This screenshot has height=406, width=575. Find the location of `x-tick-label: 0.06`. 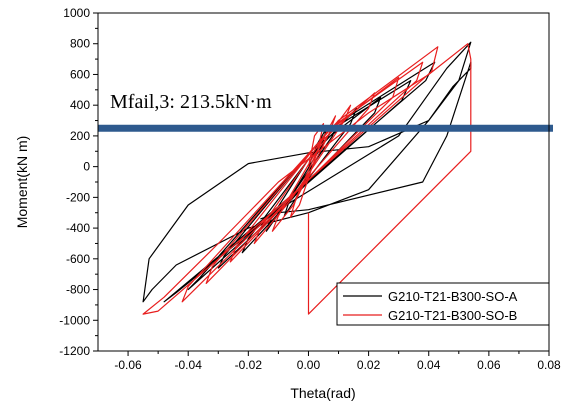

x-tick-label: 0.06 is located at coordinates (489, 365).